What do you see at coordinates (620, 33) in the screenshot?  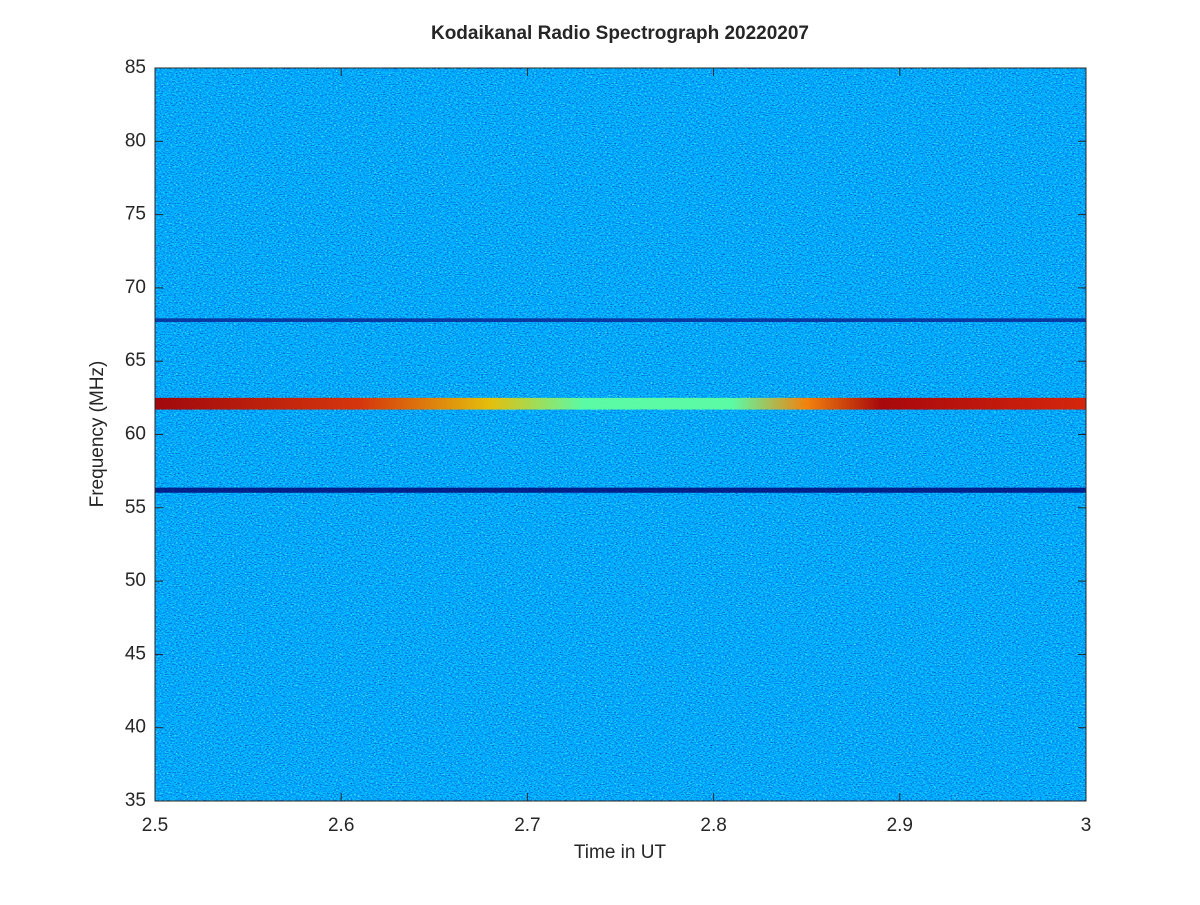 I see `chart-title: Kodaikanal Radio Spectrograph 20220207` at bounding box center [620, 33].